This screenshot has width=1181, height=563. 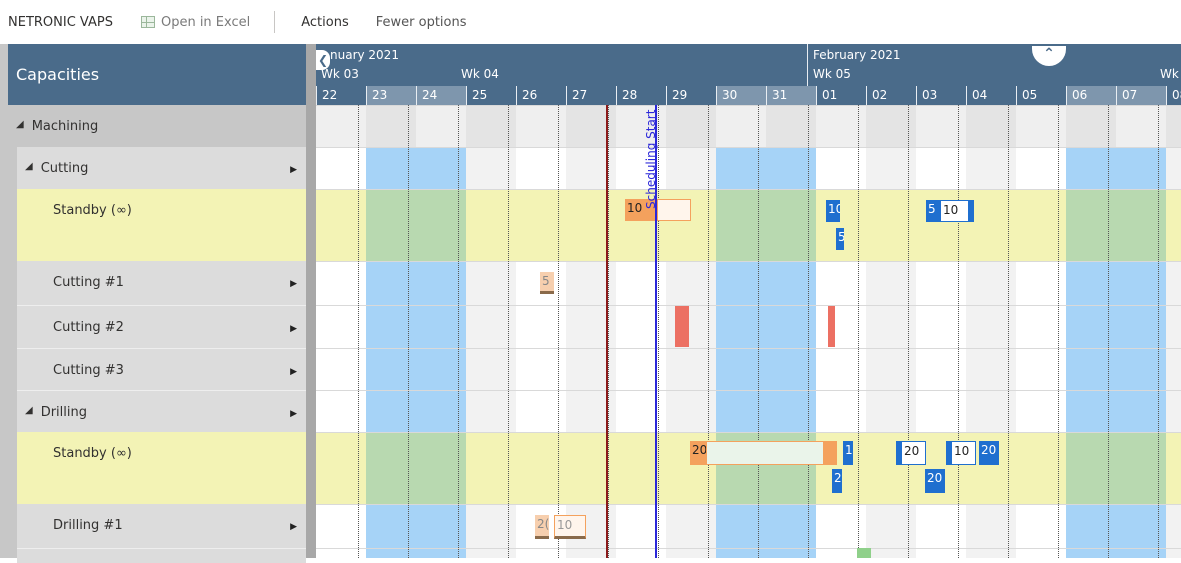 What do you see at coordinates (311, 301) in the screenshot?
I see `panel-splitter` at bounding box center [311, 301].